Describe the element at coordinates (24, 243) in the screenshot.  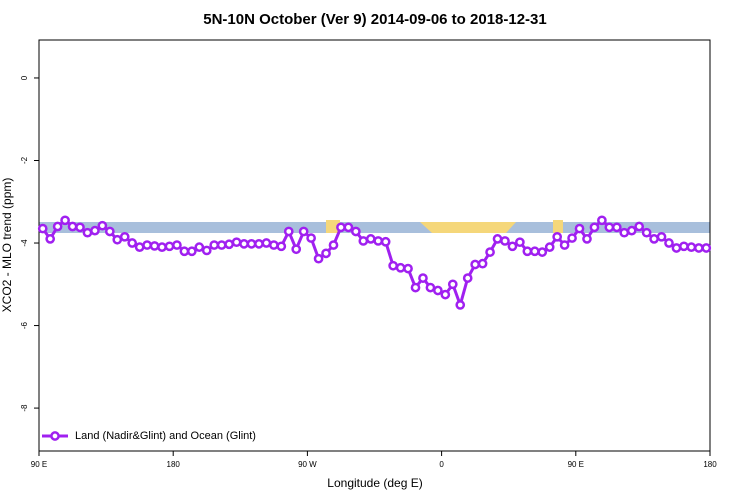
I see `y-tick-label: -4` at that location.